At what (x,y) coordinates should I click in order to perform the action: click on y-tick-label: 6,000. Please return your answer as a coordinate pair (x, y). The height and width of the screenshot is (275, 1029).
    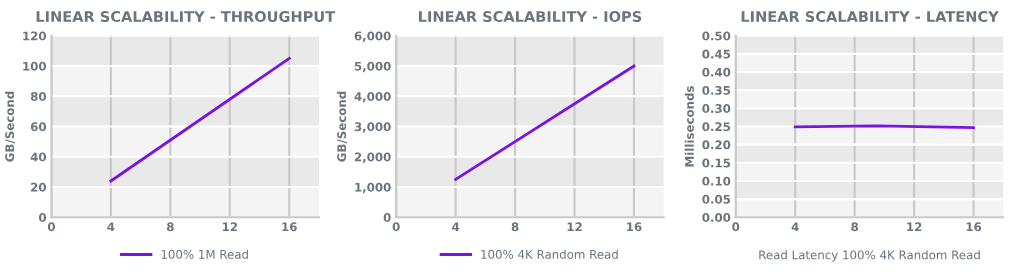
    Looking at the image, I should click on (372, 36).